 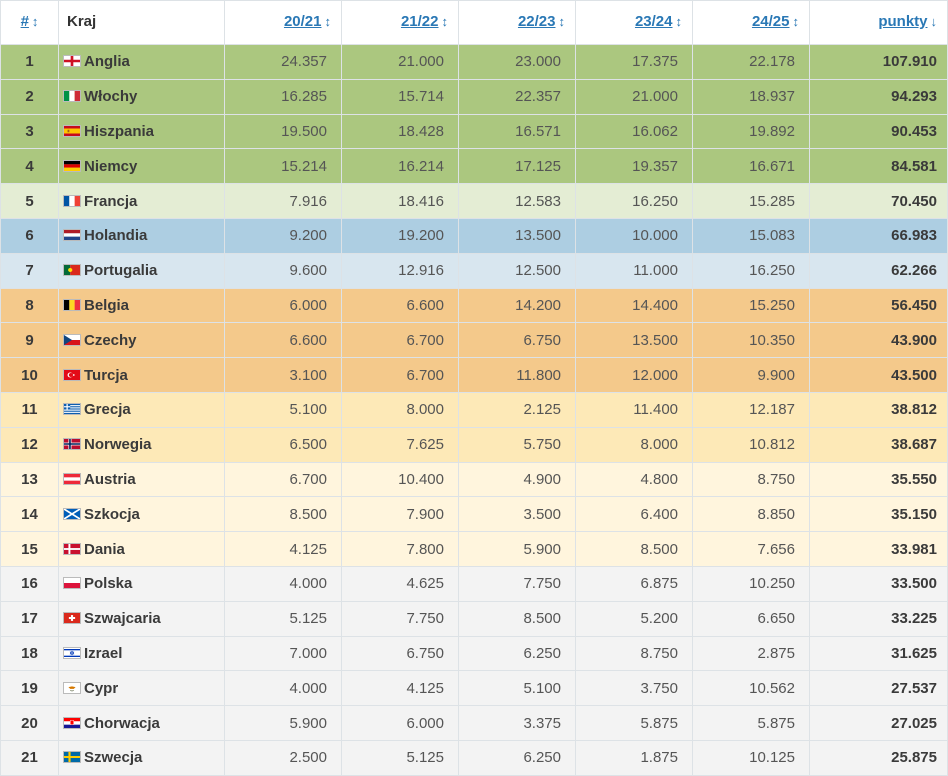 What do you see at coordinates (141, 653) in the screenshot?
I see `country-cell: Izrael` at bounding box center [141, 653].